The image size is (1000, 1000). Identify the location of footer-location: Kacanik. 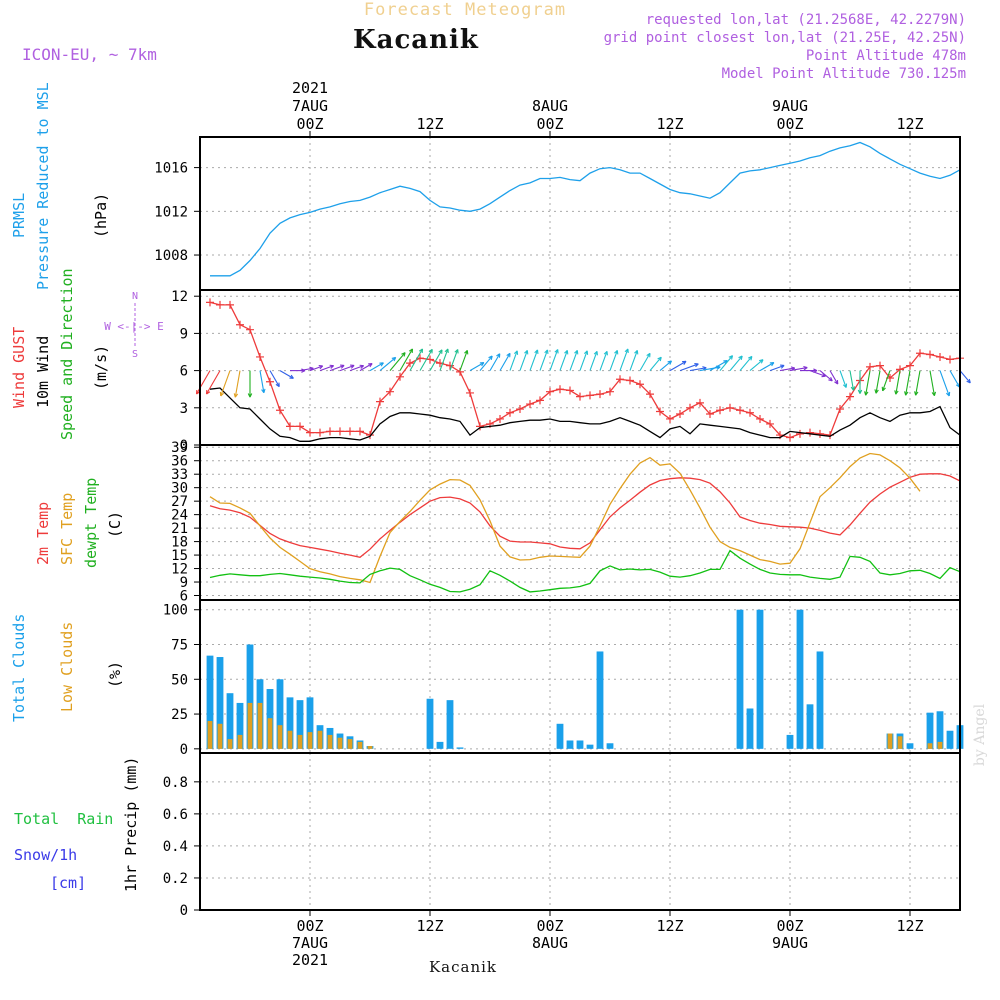
(463, 967).